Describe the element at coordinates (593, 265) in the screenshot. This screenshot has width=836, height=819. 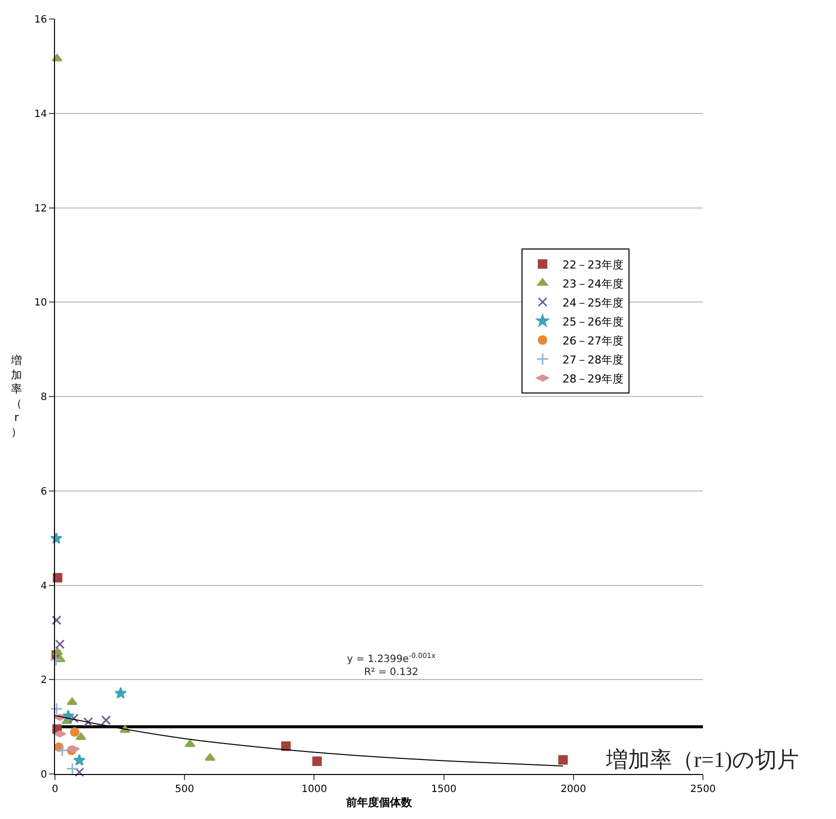
I see `legend-label: 22－23年度` at that location.